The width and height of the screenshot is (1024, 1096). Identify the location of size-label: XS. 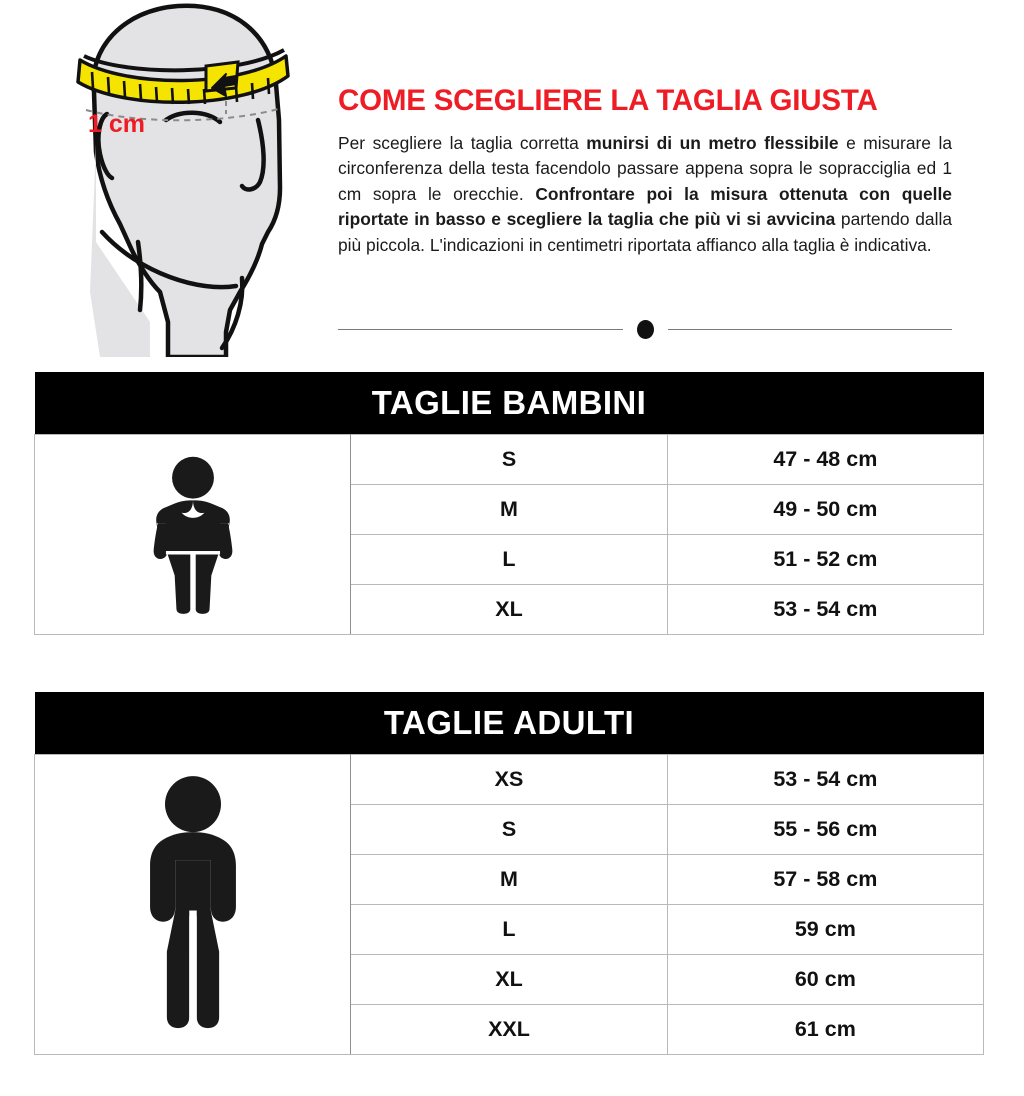
(509, 779).